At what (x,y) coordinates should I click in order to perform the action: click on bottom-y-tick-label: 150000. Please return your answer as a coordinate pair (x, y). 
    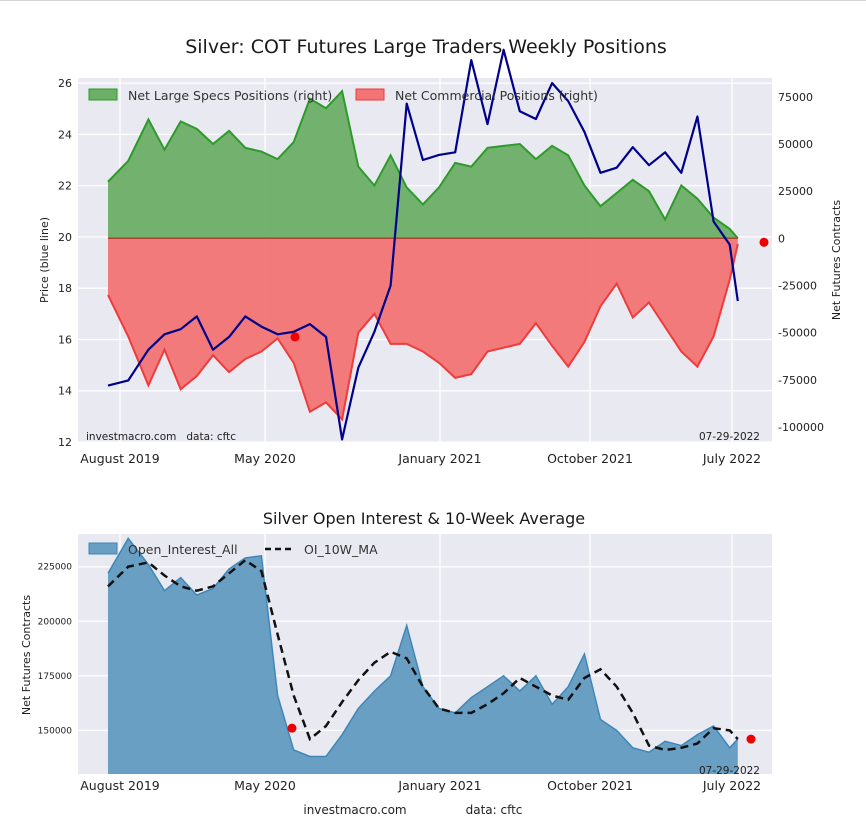
    Looking at the image, I should click on (55, 731).